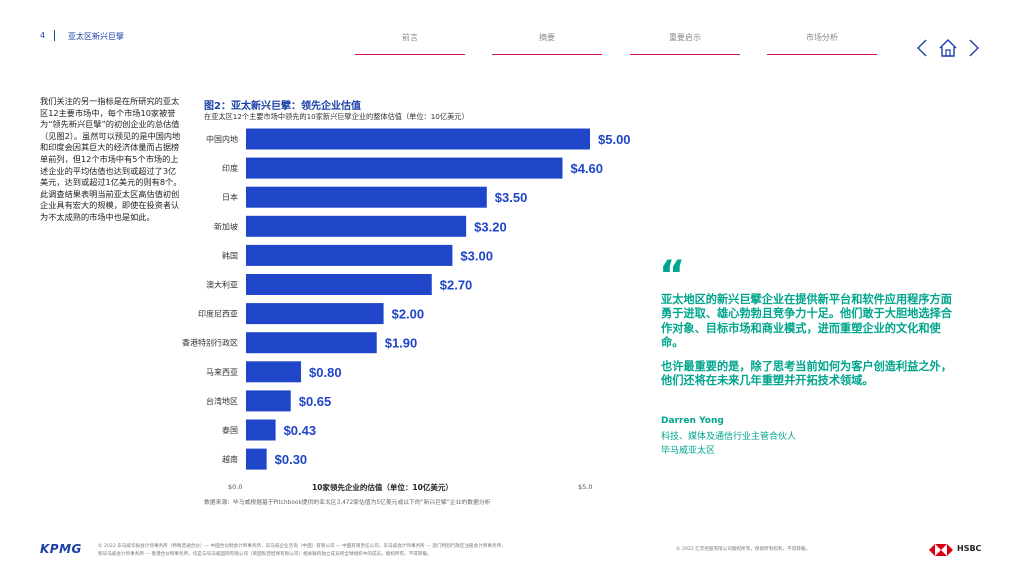 Image resolution: width=1024 pixels, height=576 pixels. Describe the element at coordinates (230, 197) in the screenshot. I see `category-label: 日本` at that location.